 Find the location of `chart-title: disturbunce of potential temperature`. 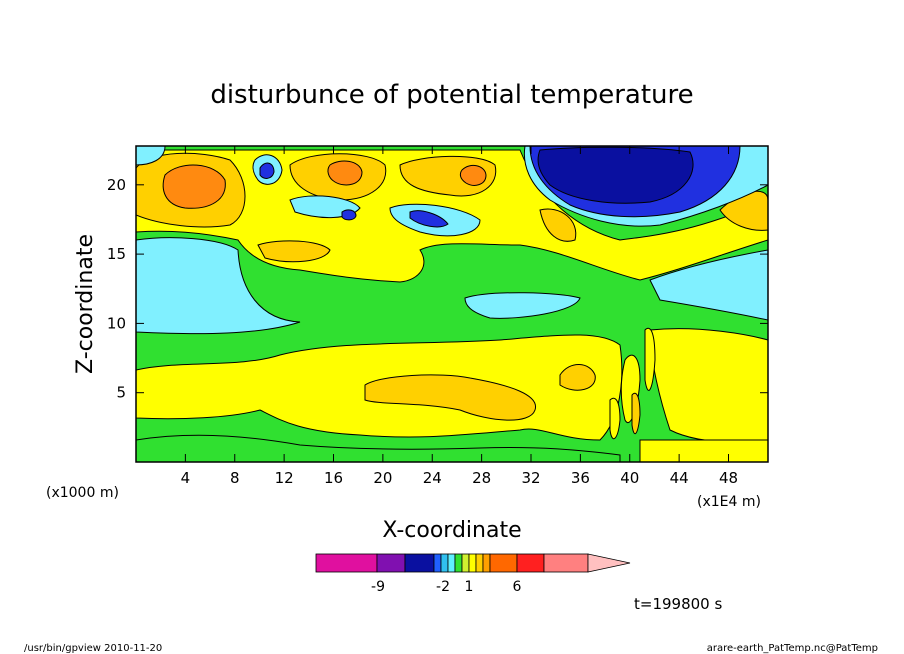

chart-title: disturbunce of potential temperature is located at coordinates (451, 95).